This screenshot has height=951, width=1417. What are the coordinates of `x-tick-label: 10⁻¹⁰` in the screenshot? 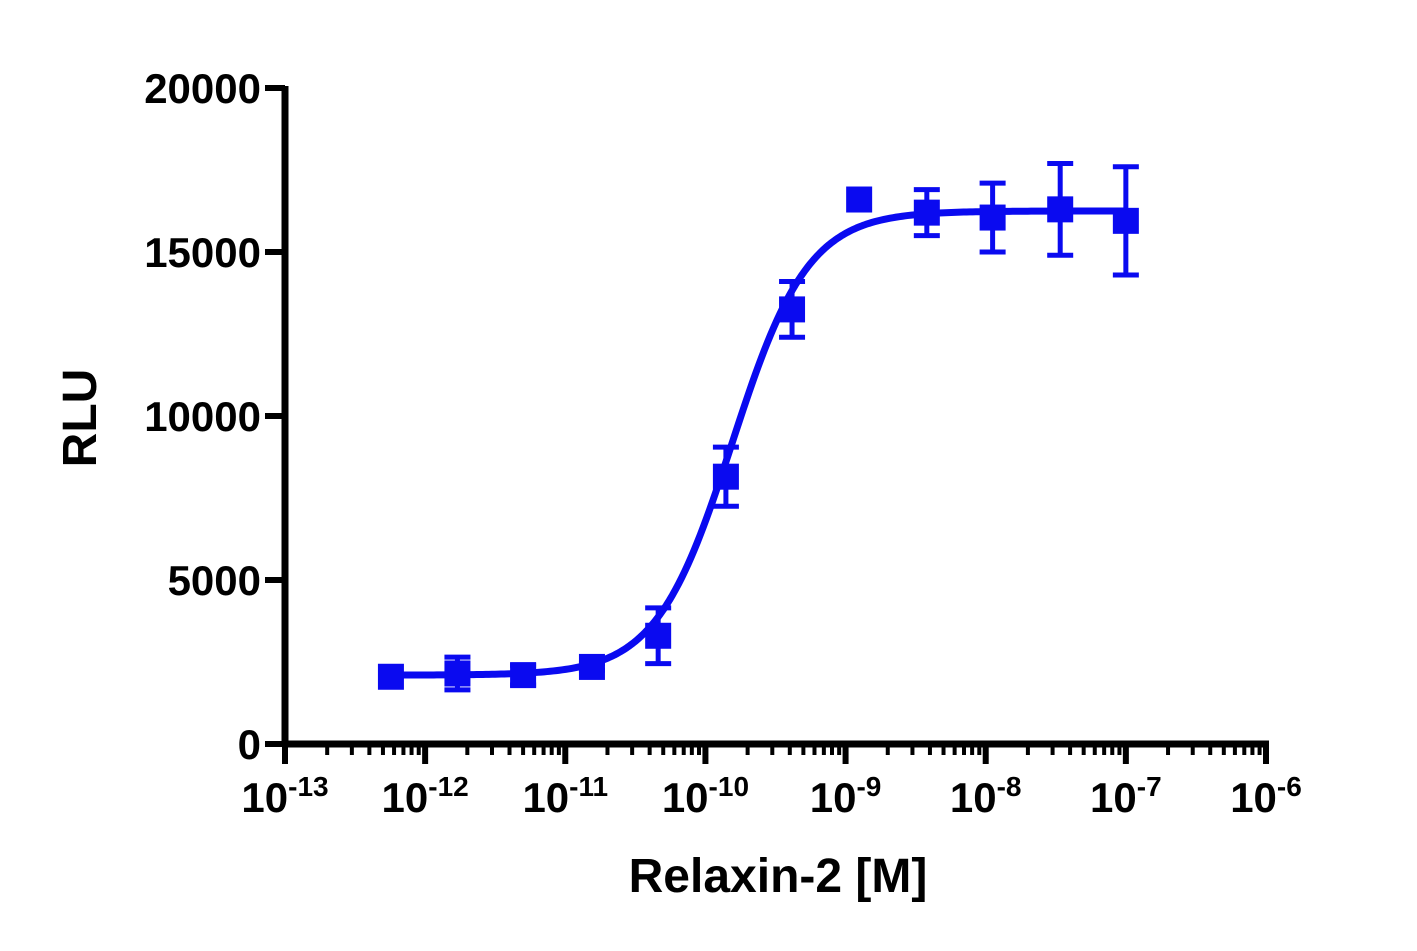 It's located at (705, 796).